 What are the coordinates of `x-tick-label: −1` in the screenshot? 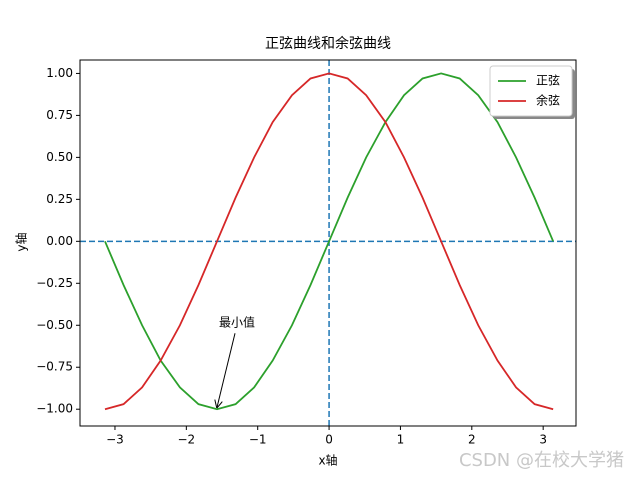 It's located at (258, 440).